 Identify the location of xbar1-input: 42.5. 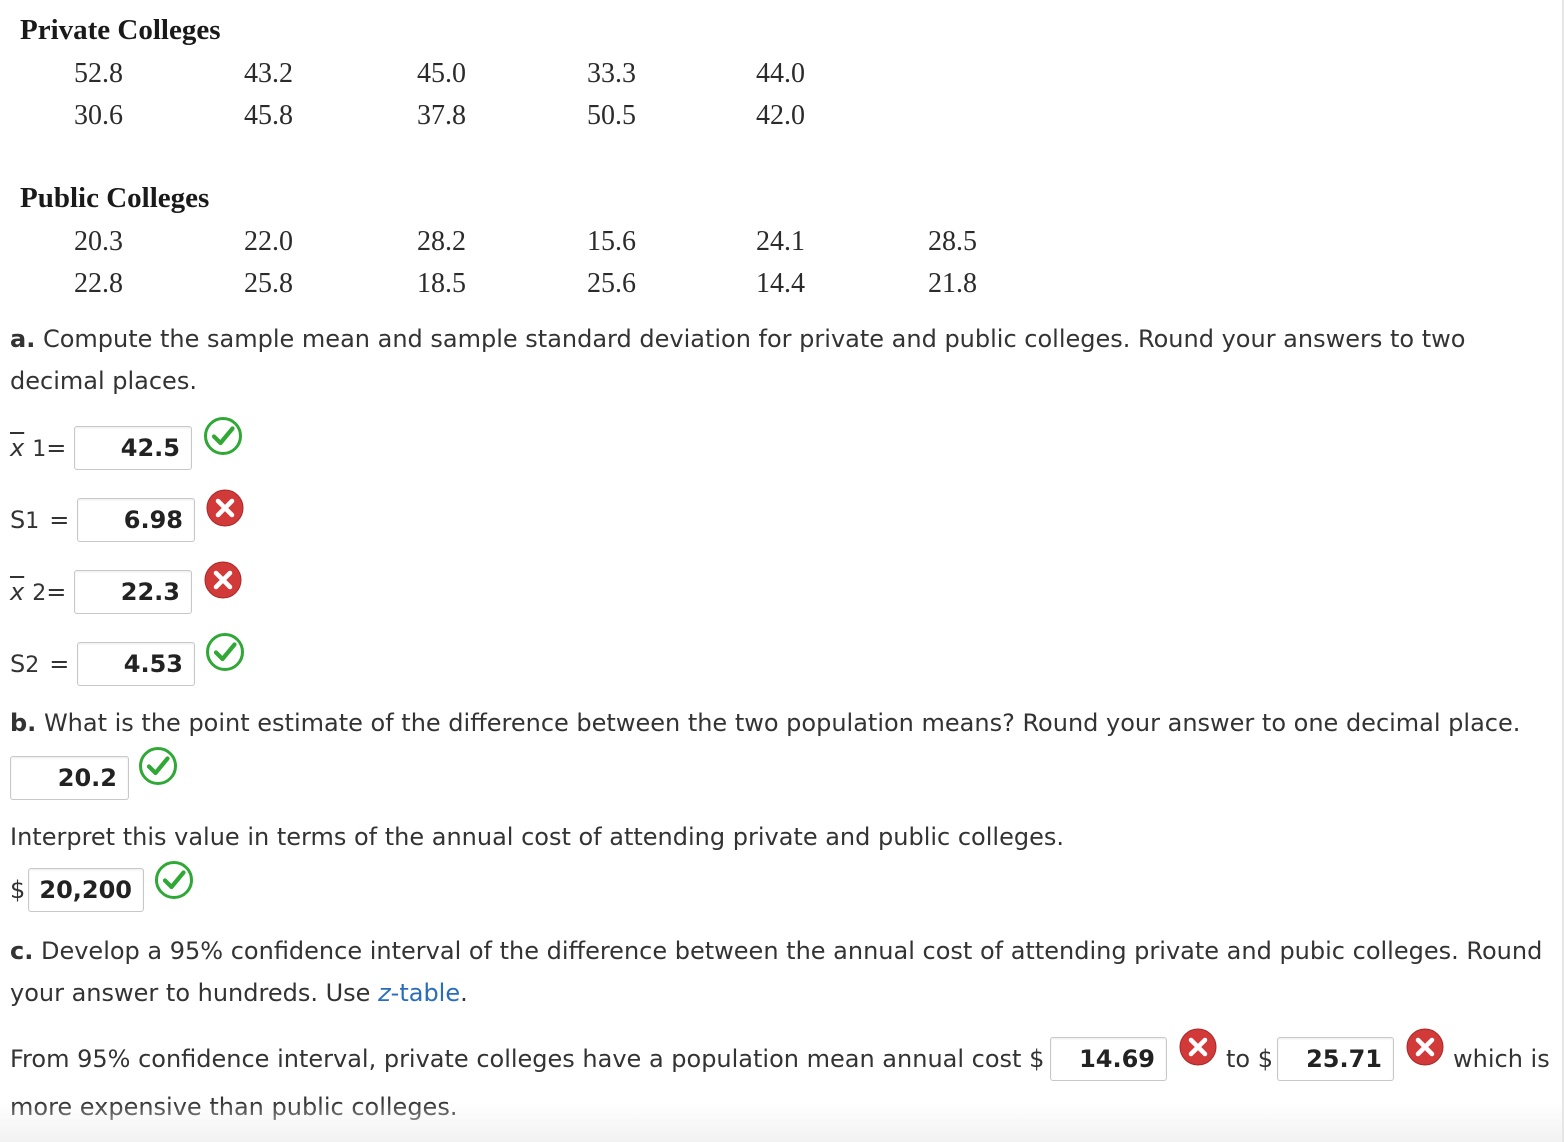
(133, 448).